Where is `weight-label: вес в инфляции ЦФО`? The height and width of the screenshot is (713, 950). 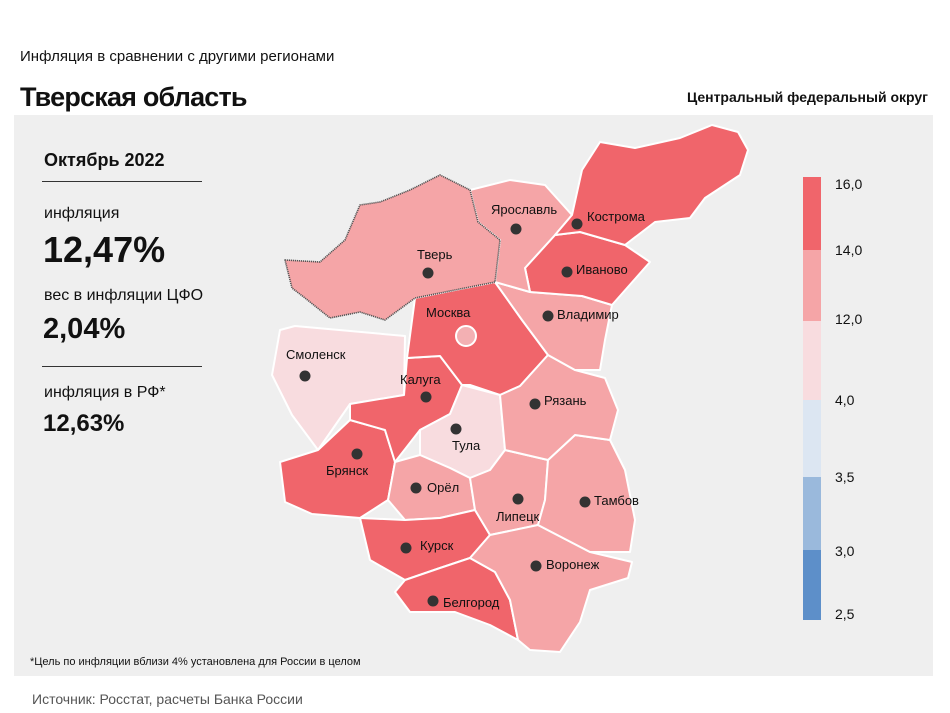 weight-label: вес в инфляции ЦФО is located at coordinates (124, 295).